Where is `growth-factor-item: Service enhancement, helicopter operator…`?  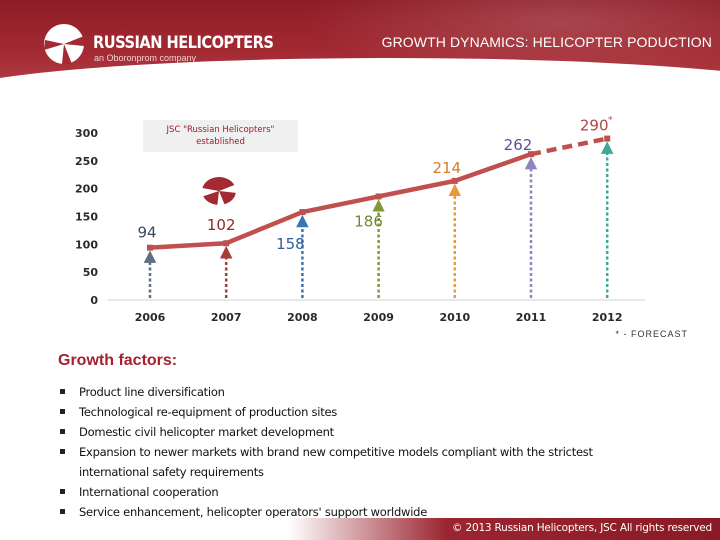 growth-factor-item: Service enhancement, helicopter operator… is located at coordinates (370, 512).